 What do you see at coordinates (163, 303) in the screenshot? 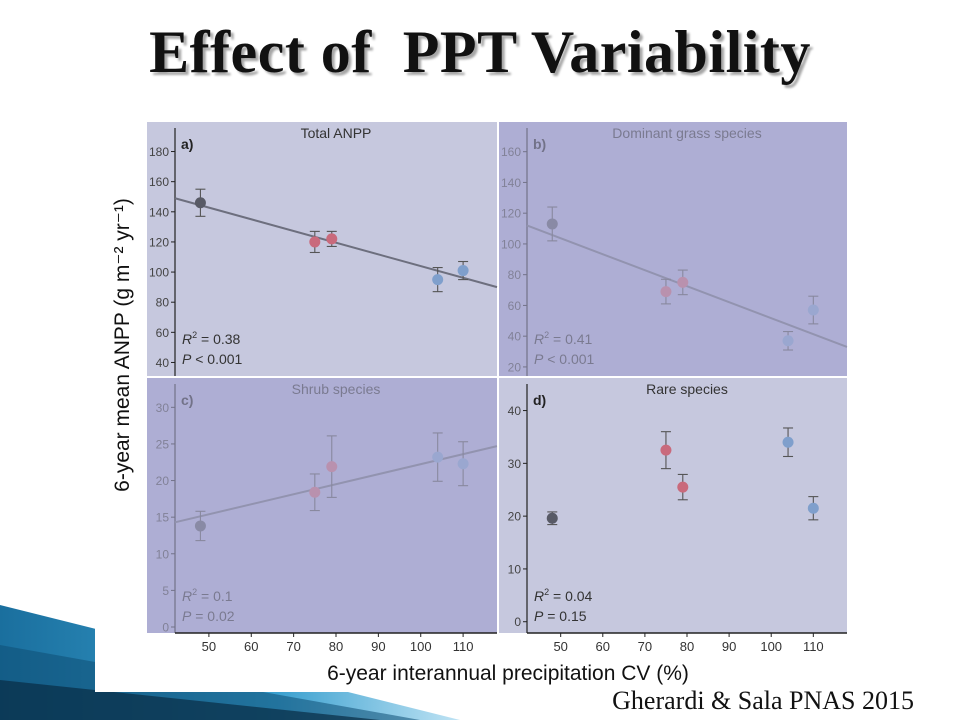
I see `panel-a-y-tick-label: 80` at bounding box center [163, 303].